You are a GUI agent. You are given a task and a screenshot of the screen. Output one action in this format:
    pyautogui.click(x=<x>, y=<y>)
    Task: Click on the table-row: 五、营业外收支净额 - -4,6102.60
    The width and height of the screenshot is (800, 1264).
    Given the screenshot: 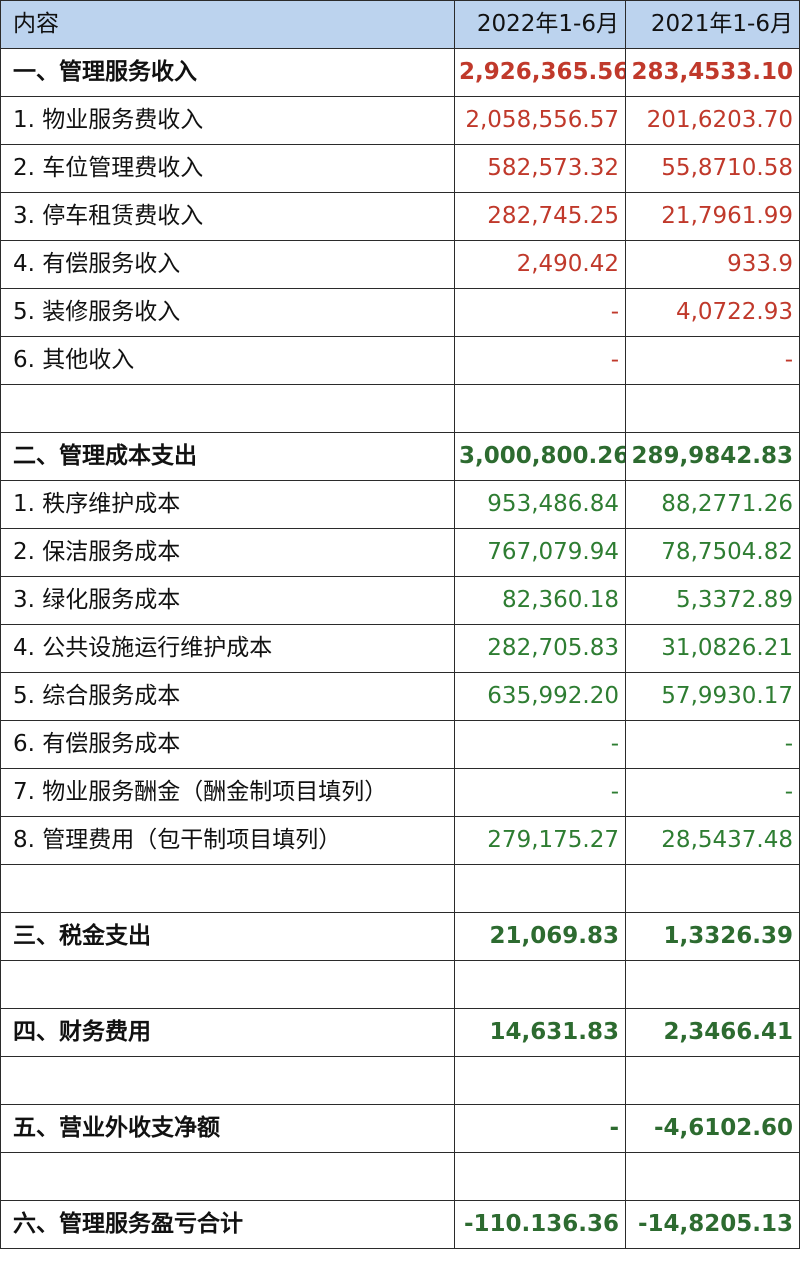 What is the action you would take?
    pyautogui.click(x=400, y=1128)
    